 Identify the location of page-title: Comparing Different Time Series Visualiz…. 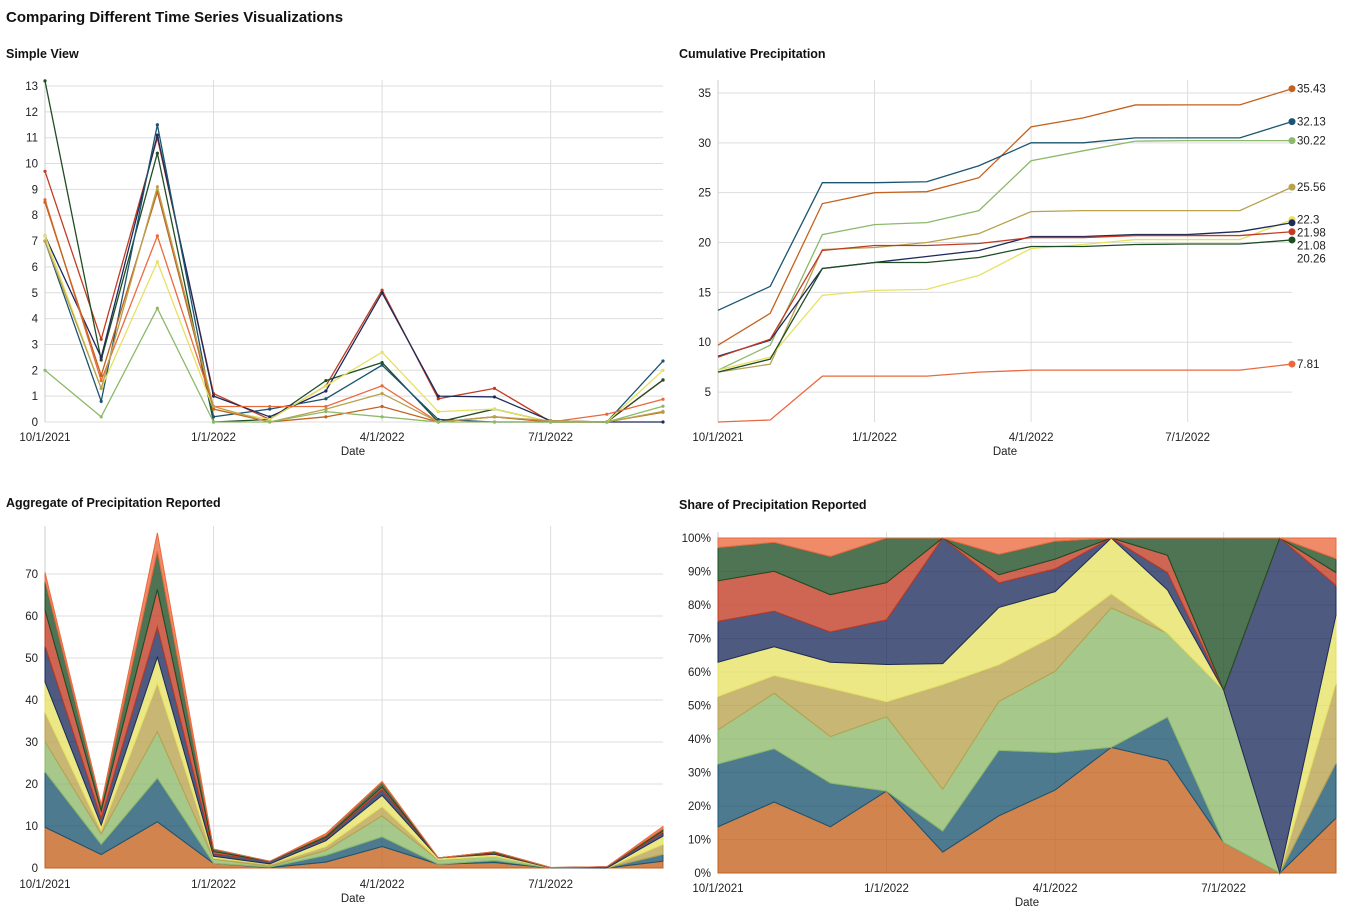
(175, 17).